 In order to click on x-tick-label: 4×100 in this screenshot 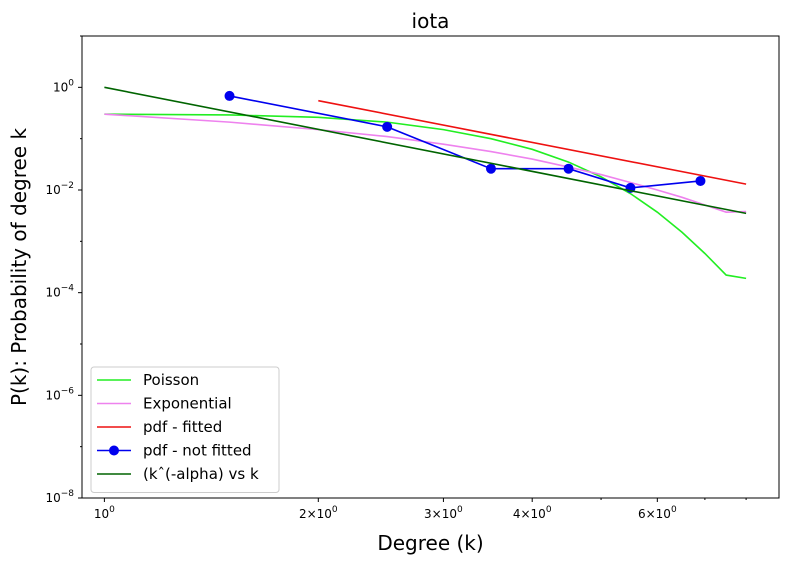, I will do `click(532, 513)`.